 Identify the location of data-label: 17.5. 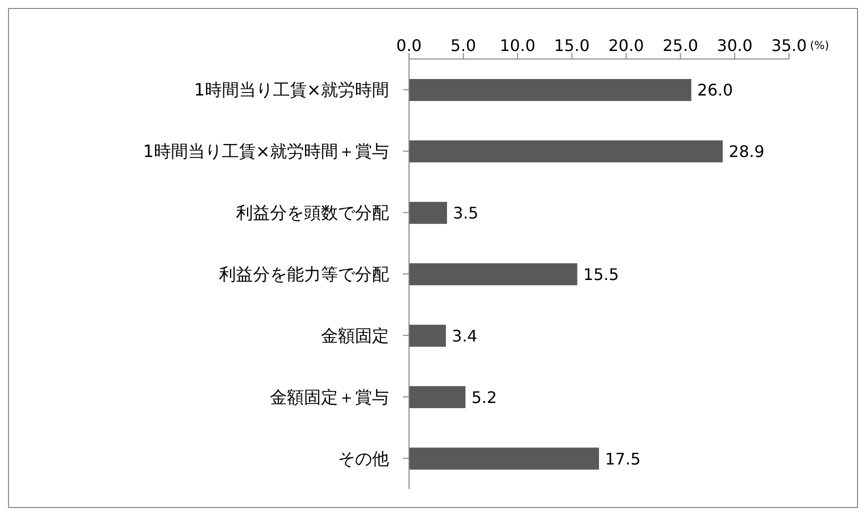
(623, 458).